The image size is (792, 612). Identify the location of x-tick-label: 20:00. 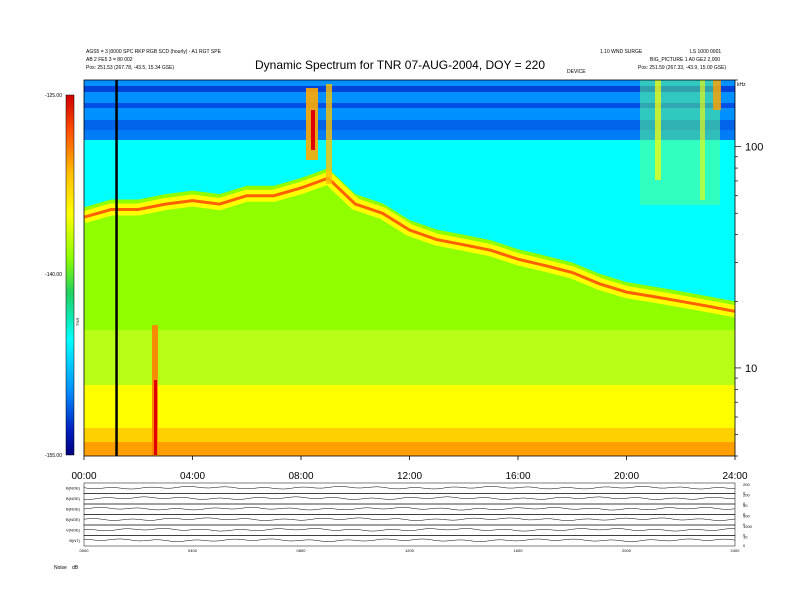
(626, 476).